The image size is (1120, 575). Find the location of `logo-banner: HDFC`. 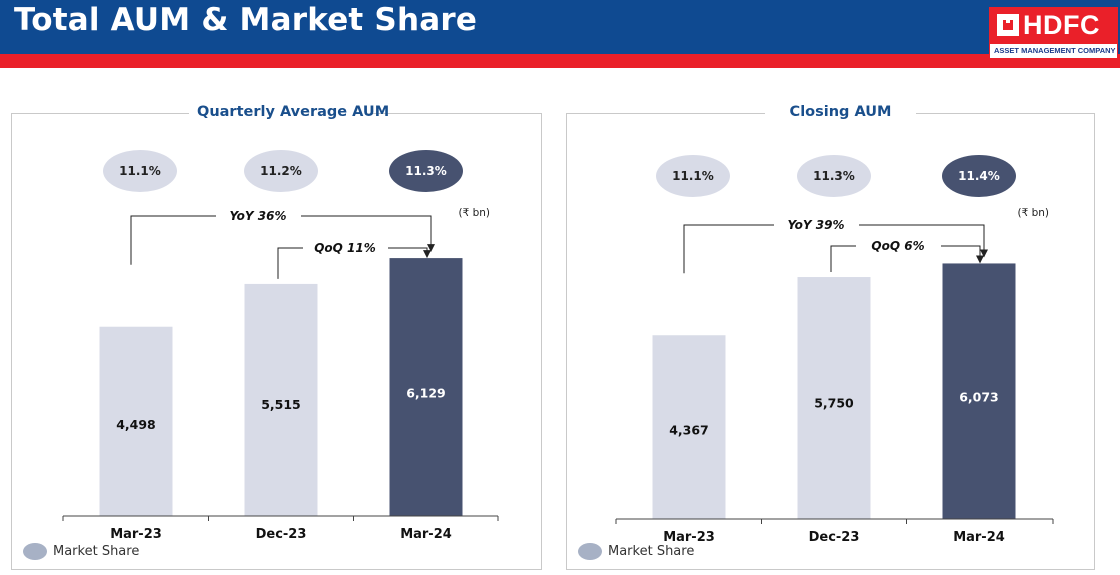

logo-banner: HDFC is located at coordinates (1053, 26).